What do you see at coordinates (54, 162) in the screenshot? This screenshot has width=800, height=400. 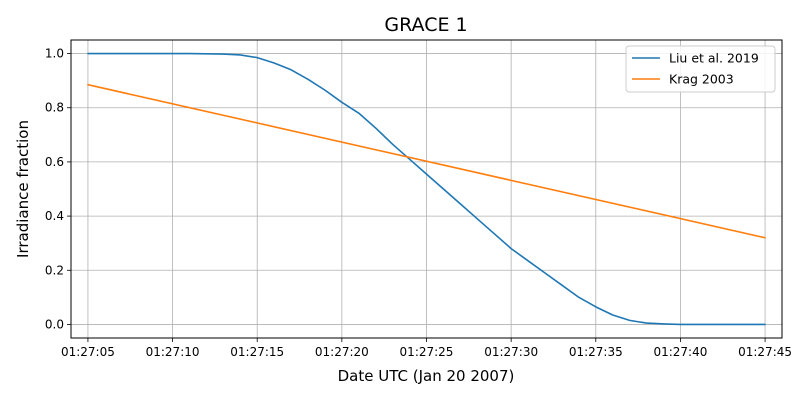 I see `y-tick-label: 0.6` at bounding box center [54, 162].